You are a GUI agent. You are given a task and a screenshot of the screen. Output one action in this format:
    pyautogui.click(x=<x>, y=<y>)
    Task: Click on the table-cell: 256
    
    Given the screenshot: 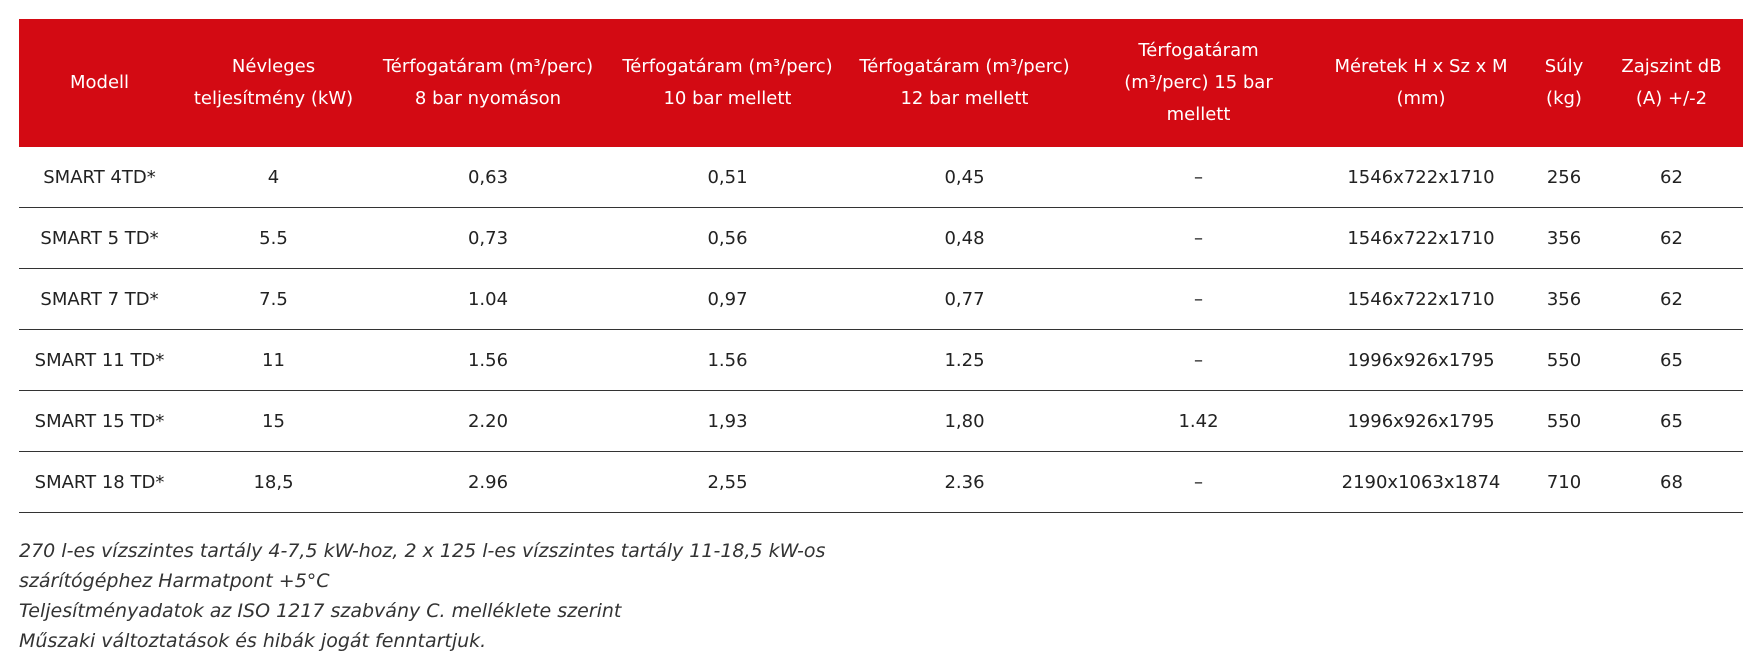 What is the action you would take?
    pyautogui.click(x=1564, y=177)
    